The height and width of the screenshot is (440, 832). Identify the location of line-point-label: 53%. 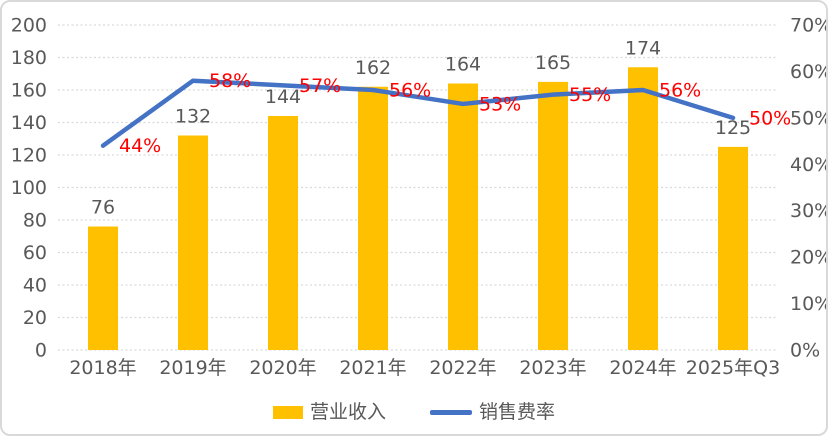
(500, 104).